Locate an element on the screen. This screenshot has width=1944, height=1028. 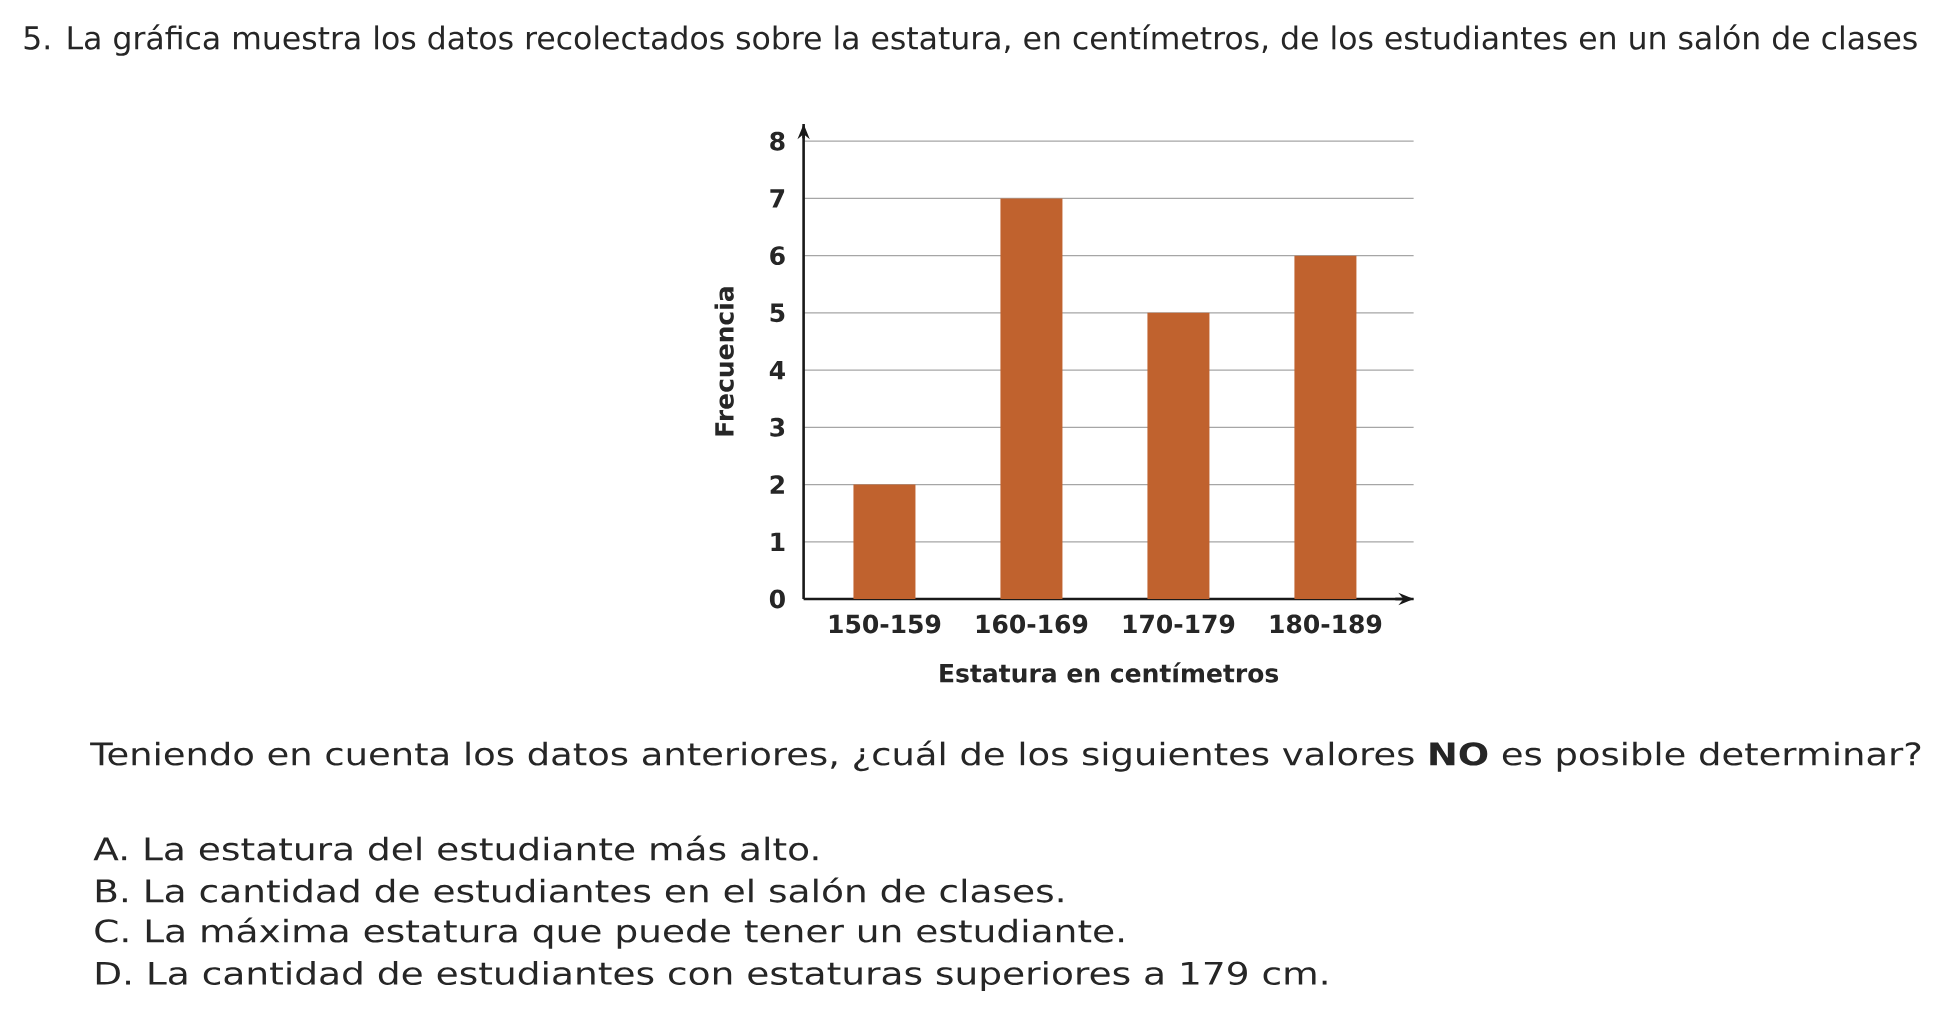
text: B. La cantidad de estudiantes en el salón de clases. is located at coordinates (579, 890).